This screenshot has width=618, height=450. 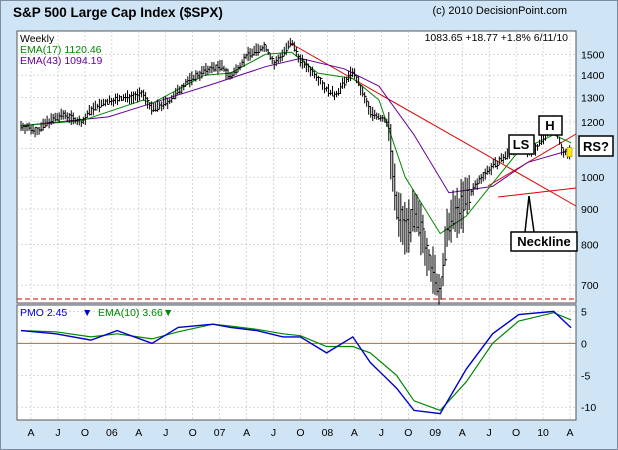 I want to click on copyright-text: (c) 2010 DecisionPoint.com, so click(x=499, y=11).